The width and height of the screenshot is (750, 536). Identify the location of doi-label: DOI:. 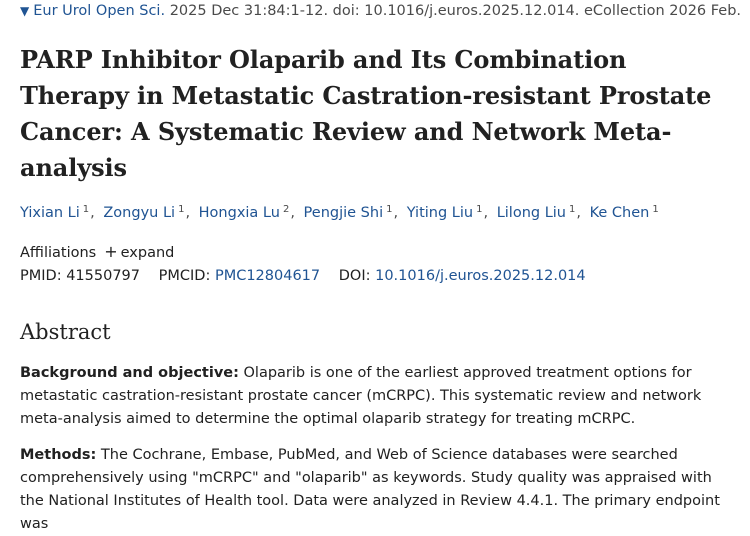
(354, 276).